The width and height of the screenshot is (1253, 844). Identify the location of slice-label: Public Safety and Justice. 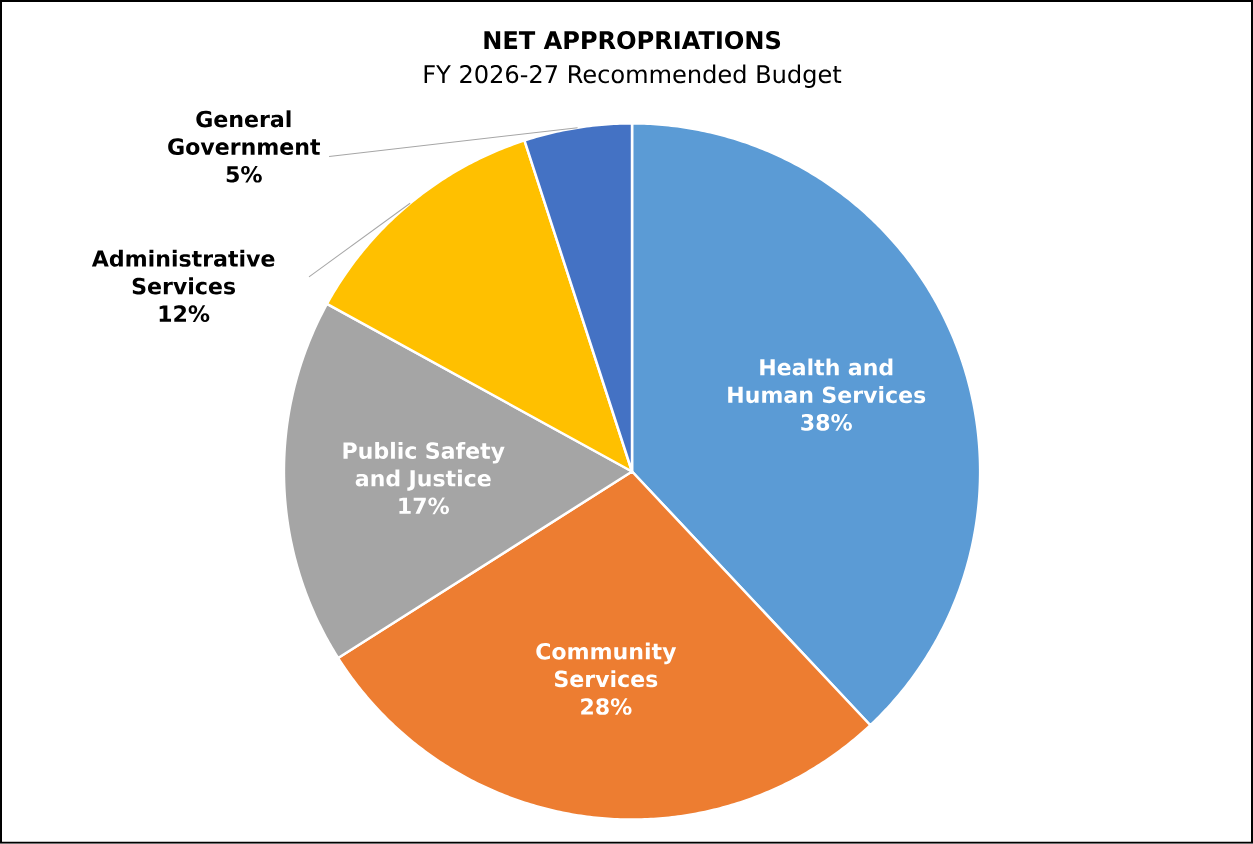
(424, 466).